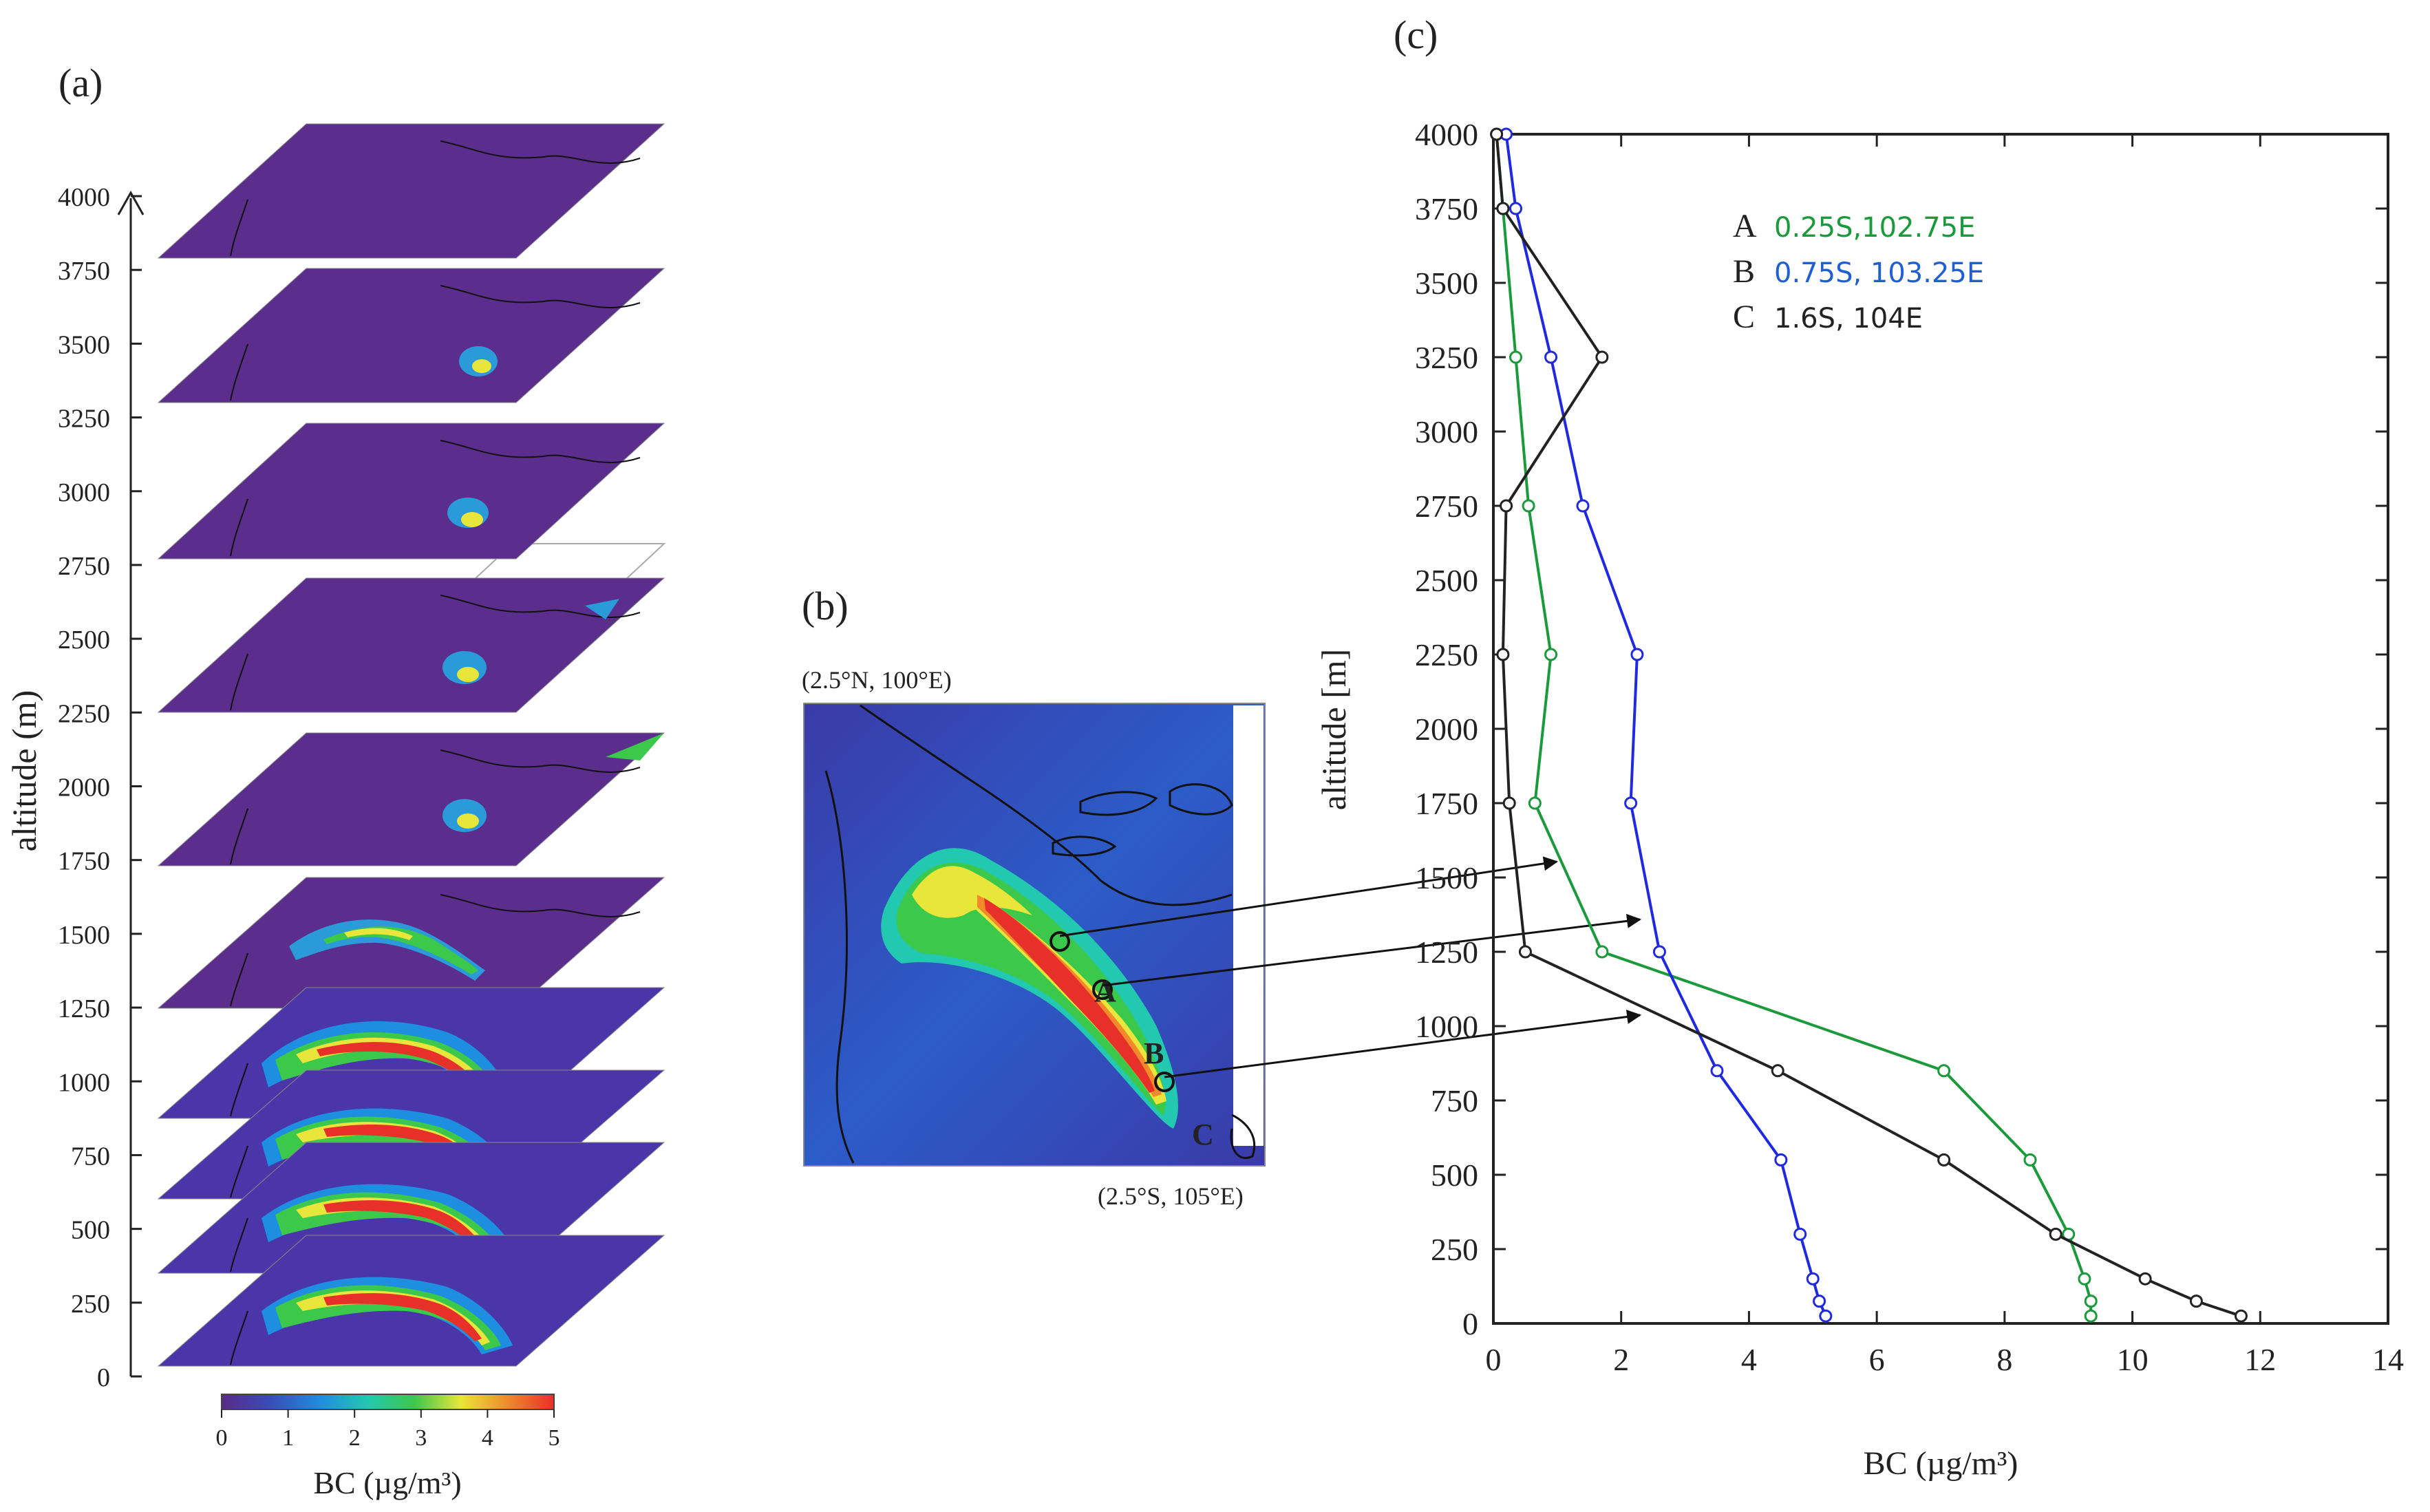 Image resolution: width=2430 pixels, height=1512 pixels. Describe the element at coordinates (1171, 1196) in the screenshot. I see `panel-b-corner-se: (2.5°S, 105°E)` at that location.